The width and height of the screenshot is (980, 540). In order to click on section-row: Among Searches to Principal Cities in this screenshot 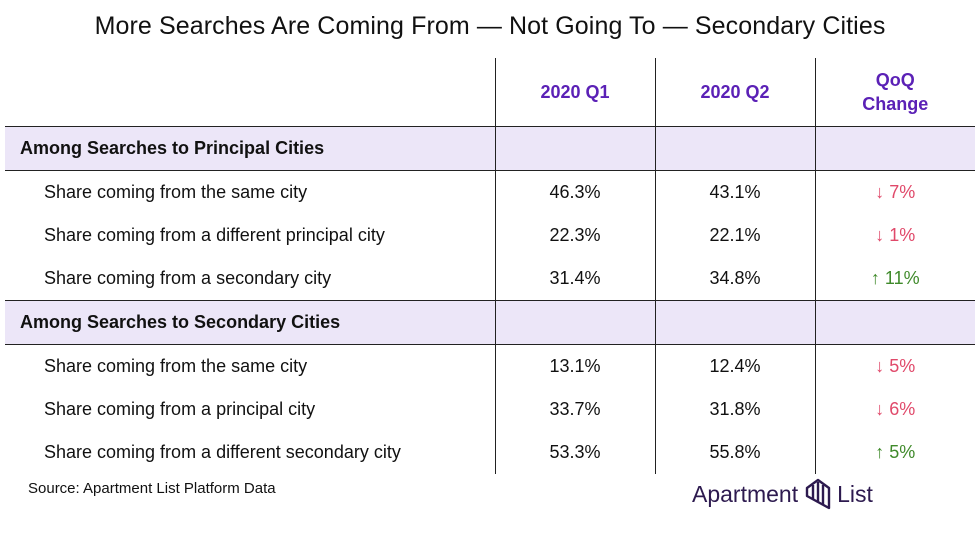, I will do `click(490, 148)`.